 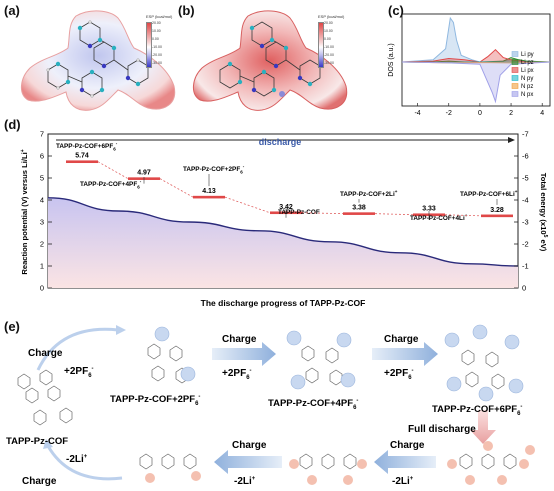 I want to click on right-tick-label: -1, so click(x=525, y=266).